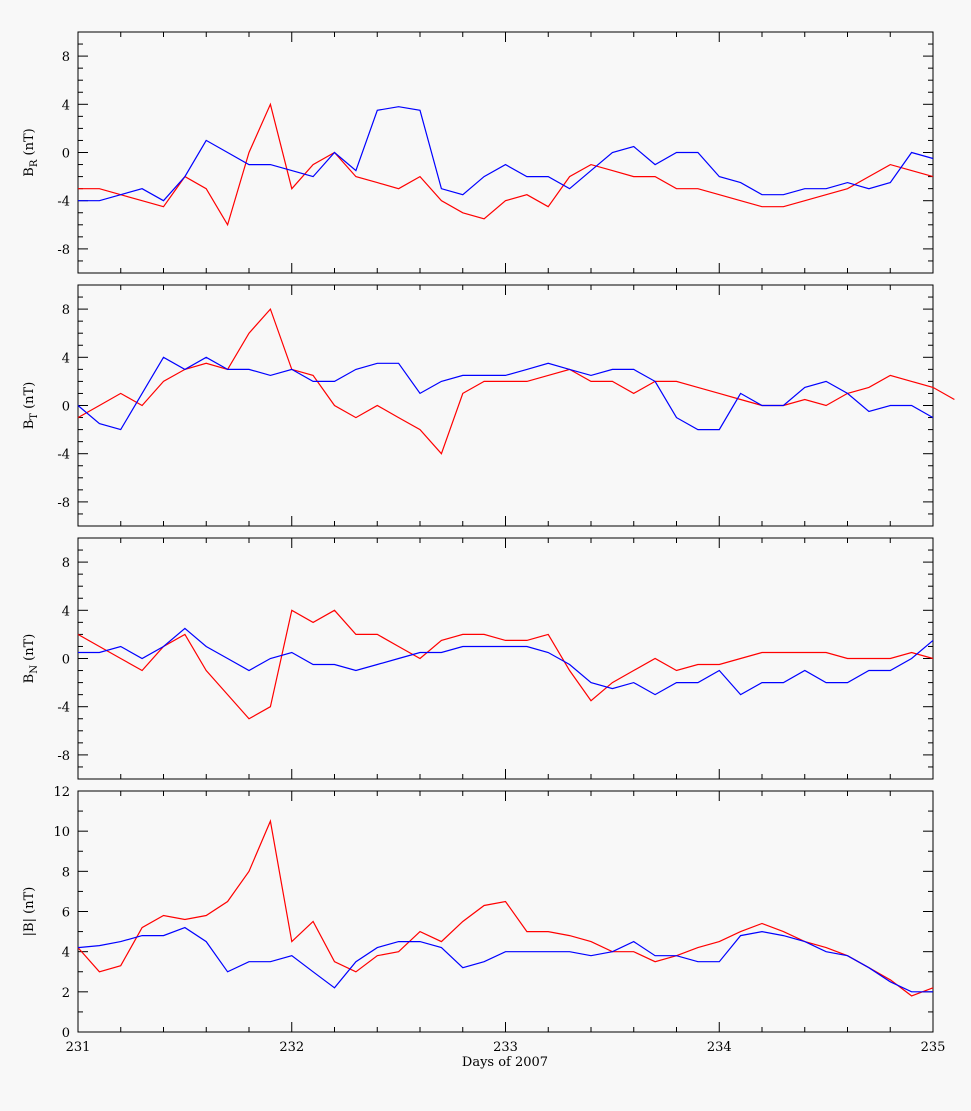 Image resolution: width=971 pixels, height=1111 pixels. Describe the element at coordinates (719, 1047) in the screenshot. I see `x-tick-label: 234` at that location.